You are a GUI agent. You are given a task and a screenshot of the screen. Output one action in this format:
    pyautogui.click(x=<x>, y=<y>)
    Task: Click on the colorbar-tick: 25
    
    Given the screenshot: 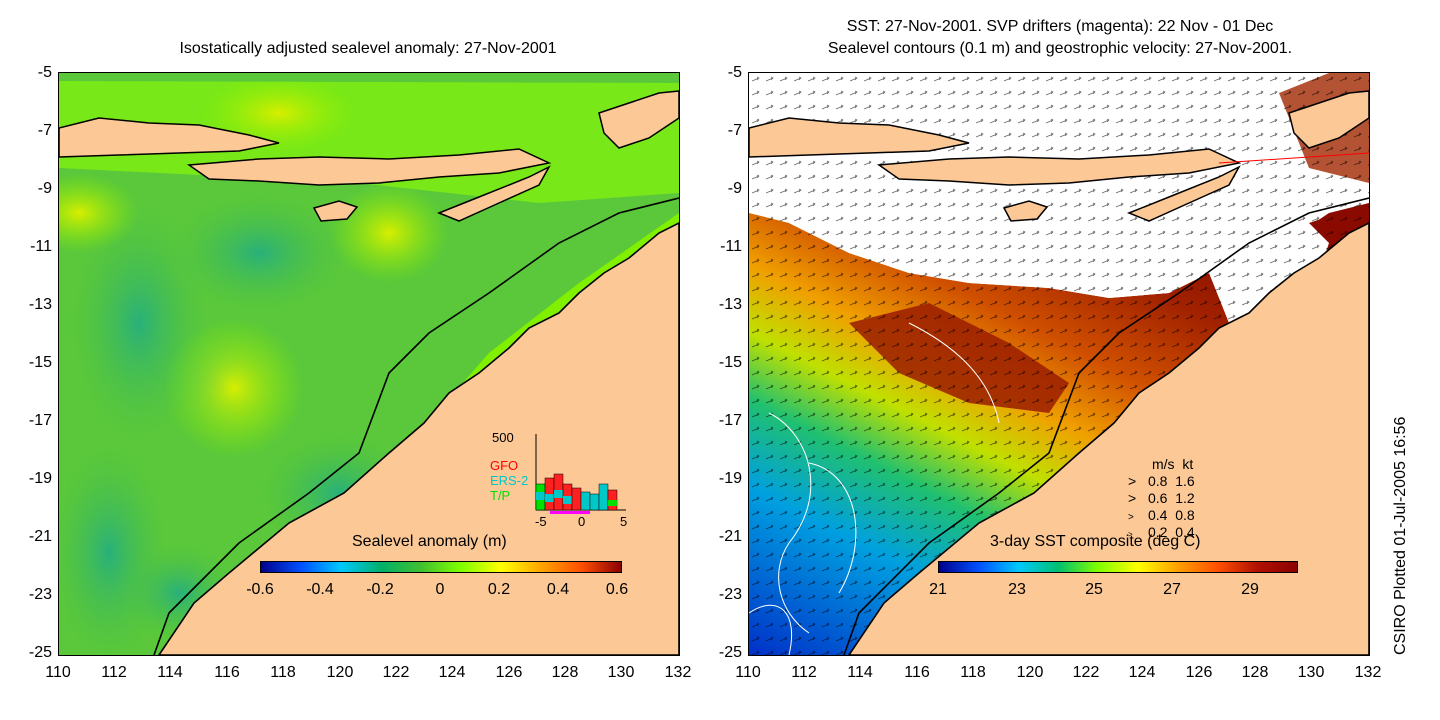 What is the action you would take?
    pyautogui.click(x=1094, y=589)
    